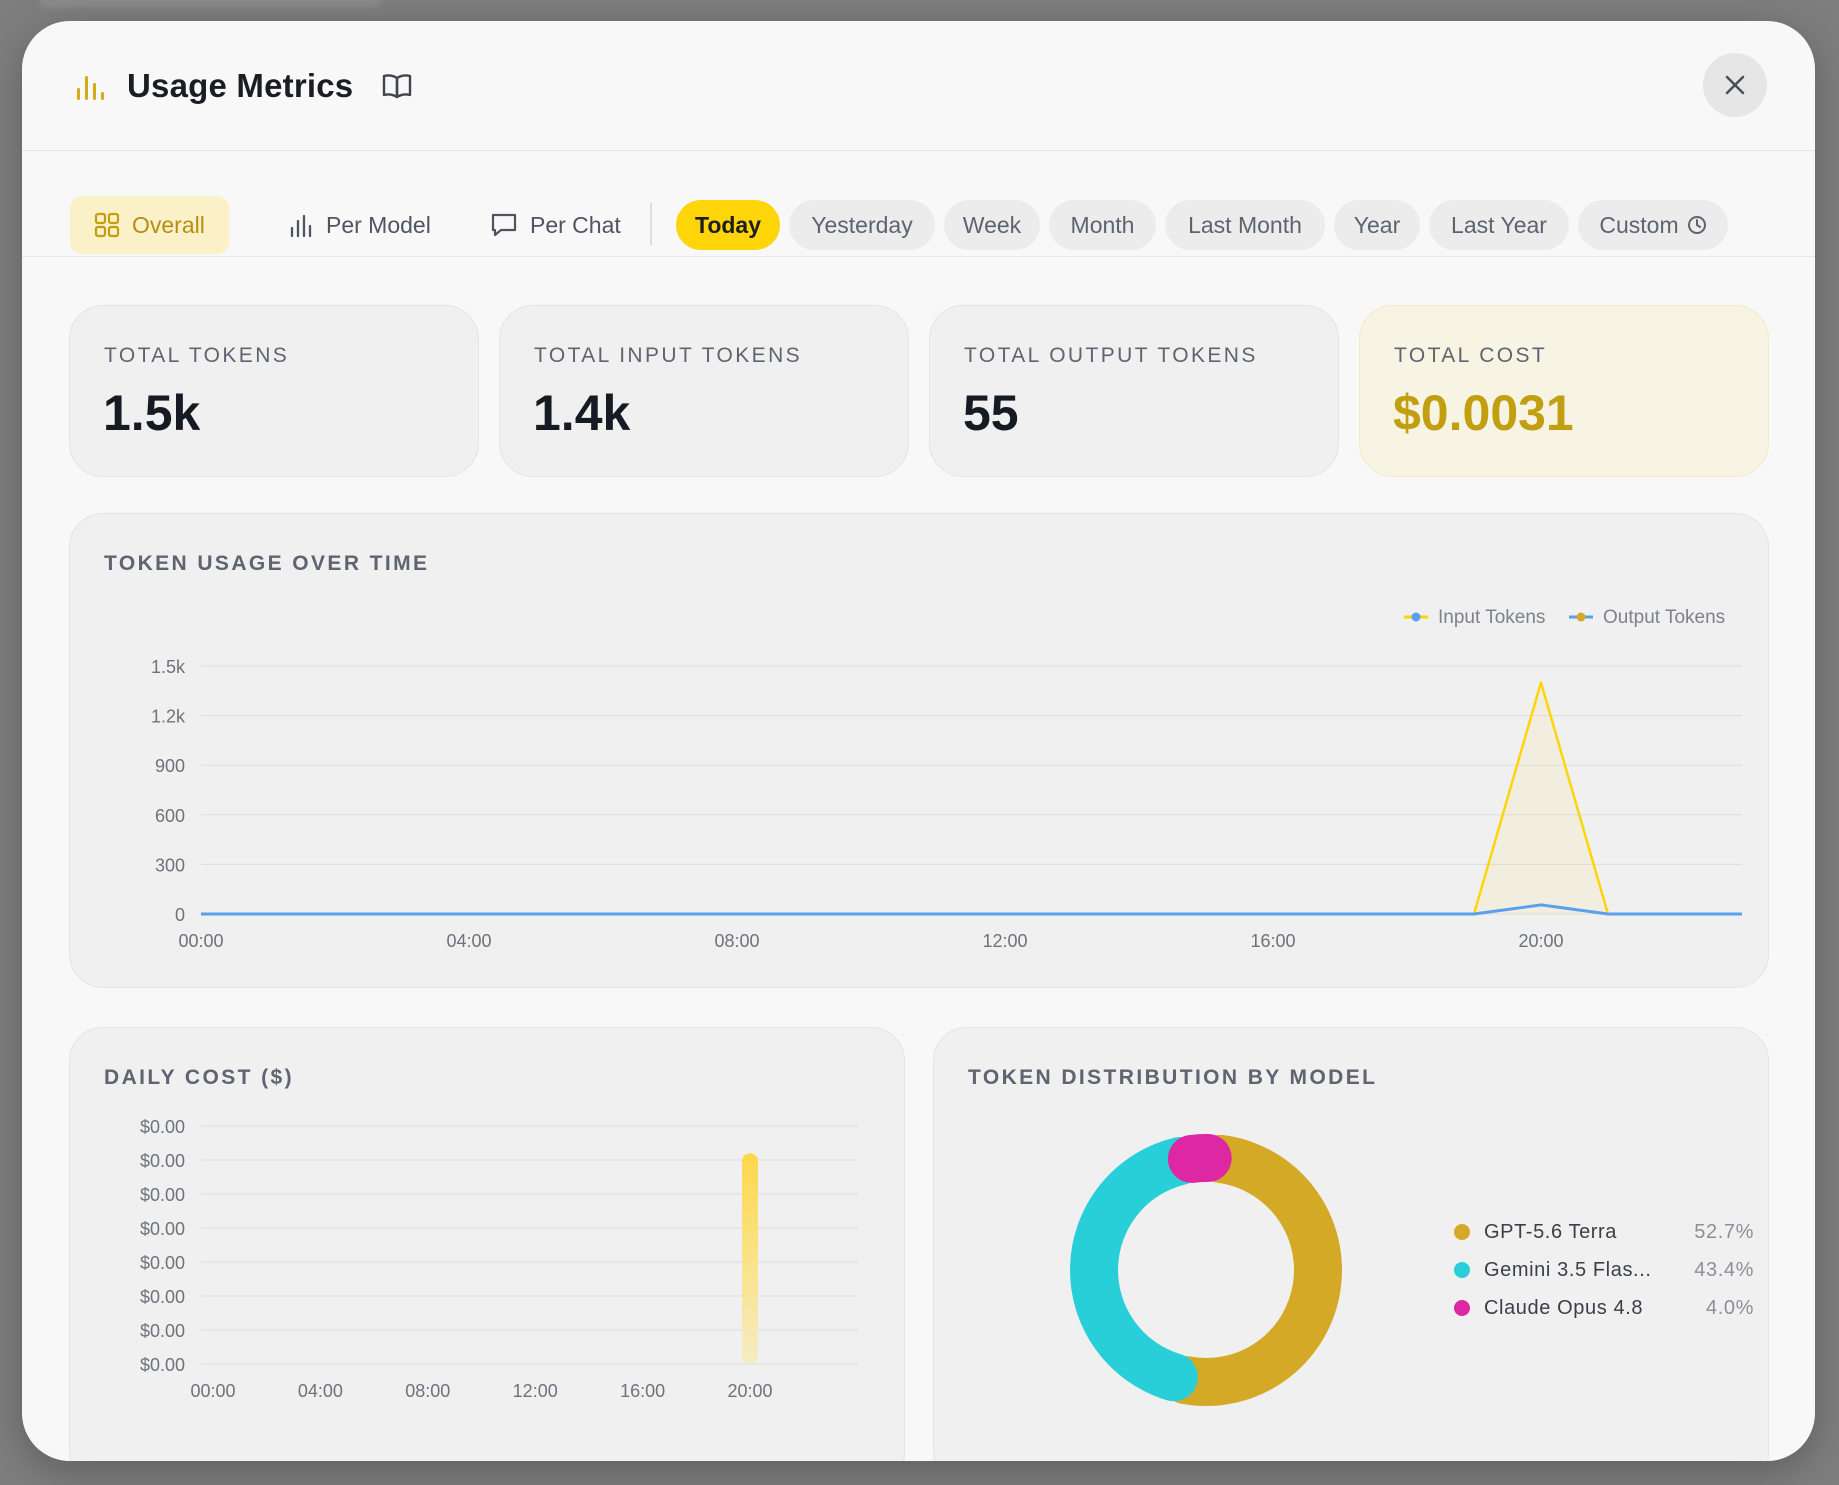  What do you see at coordinates (168, 717) in the screenshot?
I see `y-tick-label: 1.2k` at bounding box center [168, 717].